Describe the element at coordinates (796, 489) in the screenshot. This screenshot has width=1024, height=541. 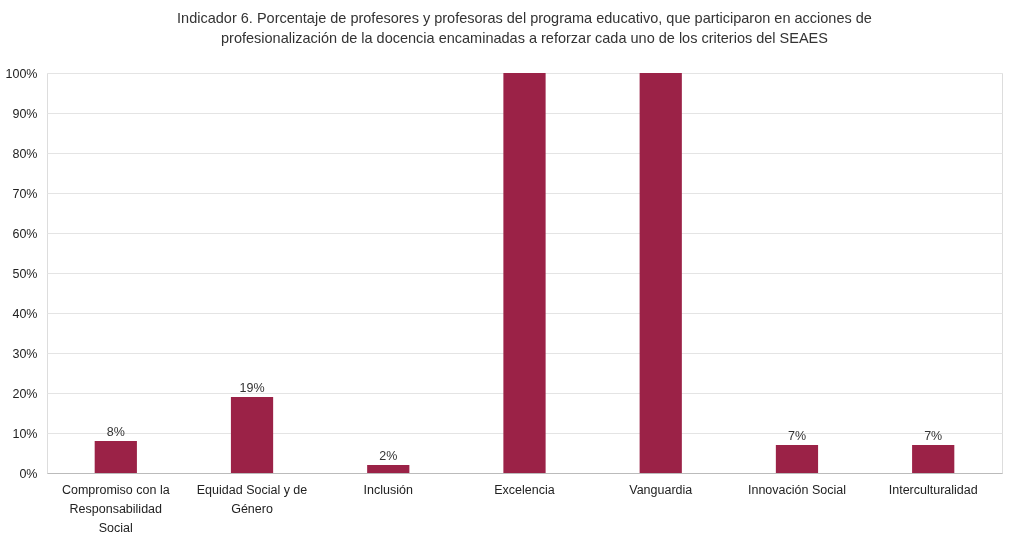
I see `x-tick-label: Innovación Social` at that location.